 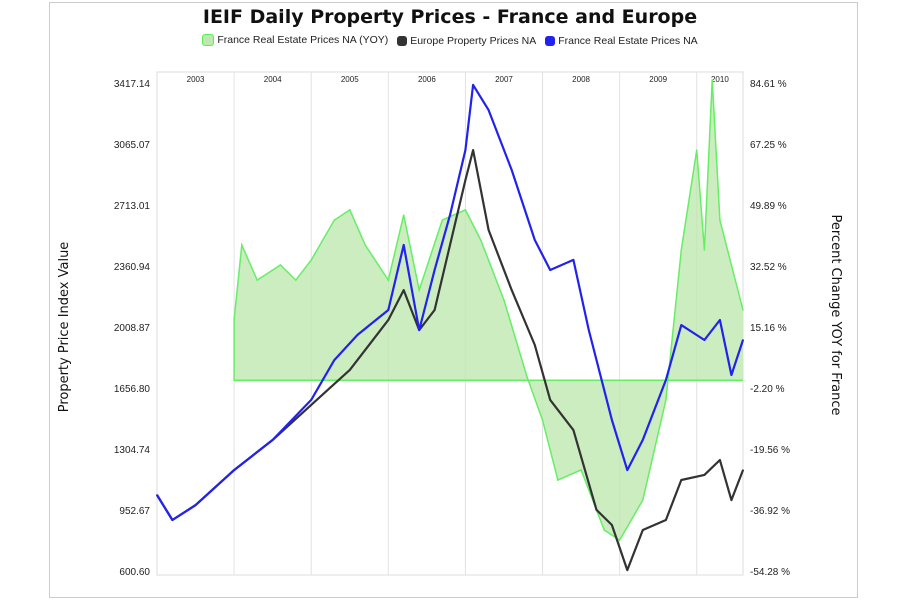 What do you see at coordinates (621, 41) in the screenshot?
I see `legend-item-france: France Real Estate Prices NA` at bounding box center [621, 41].